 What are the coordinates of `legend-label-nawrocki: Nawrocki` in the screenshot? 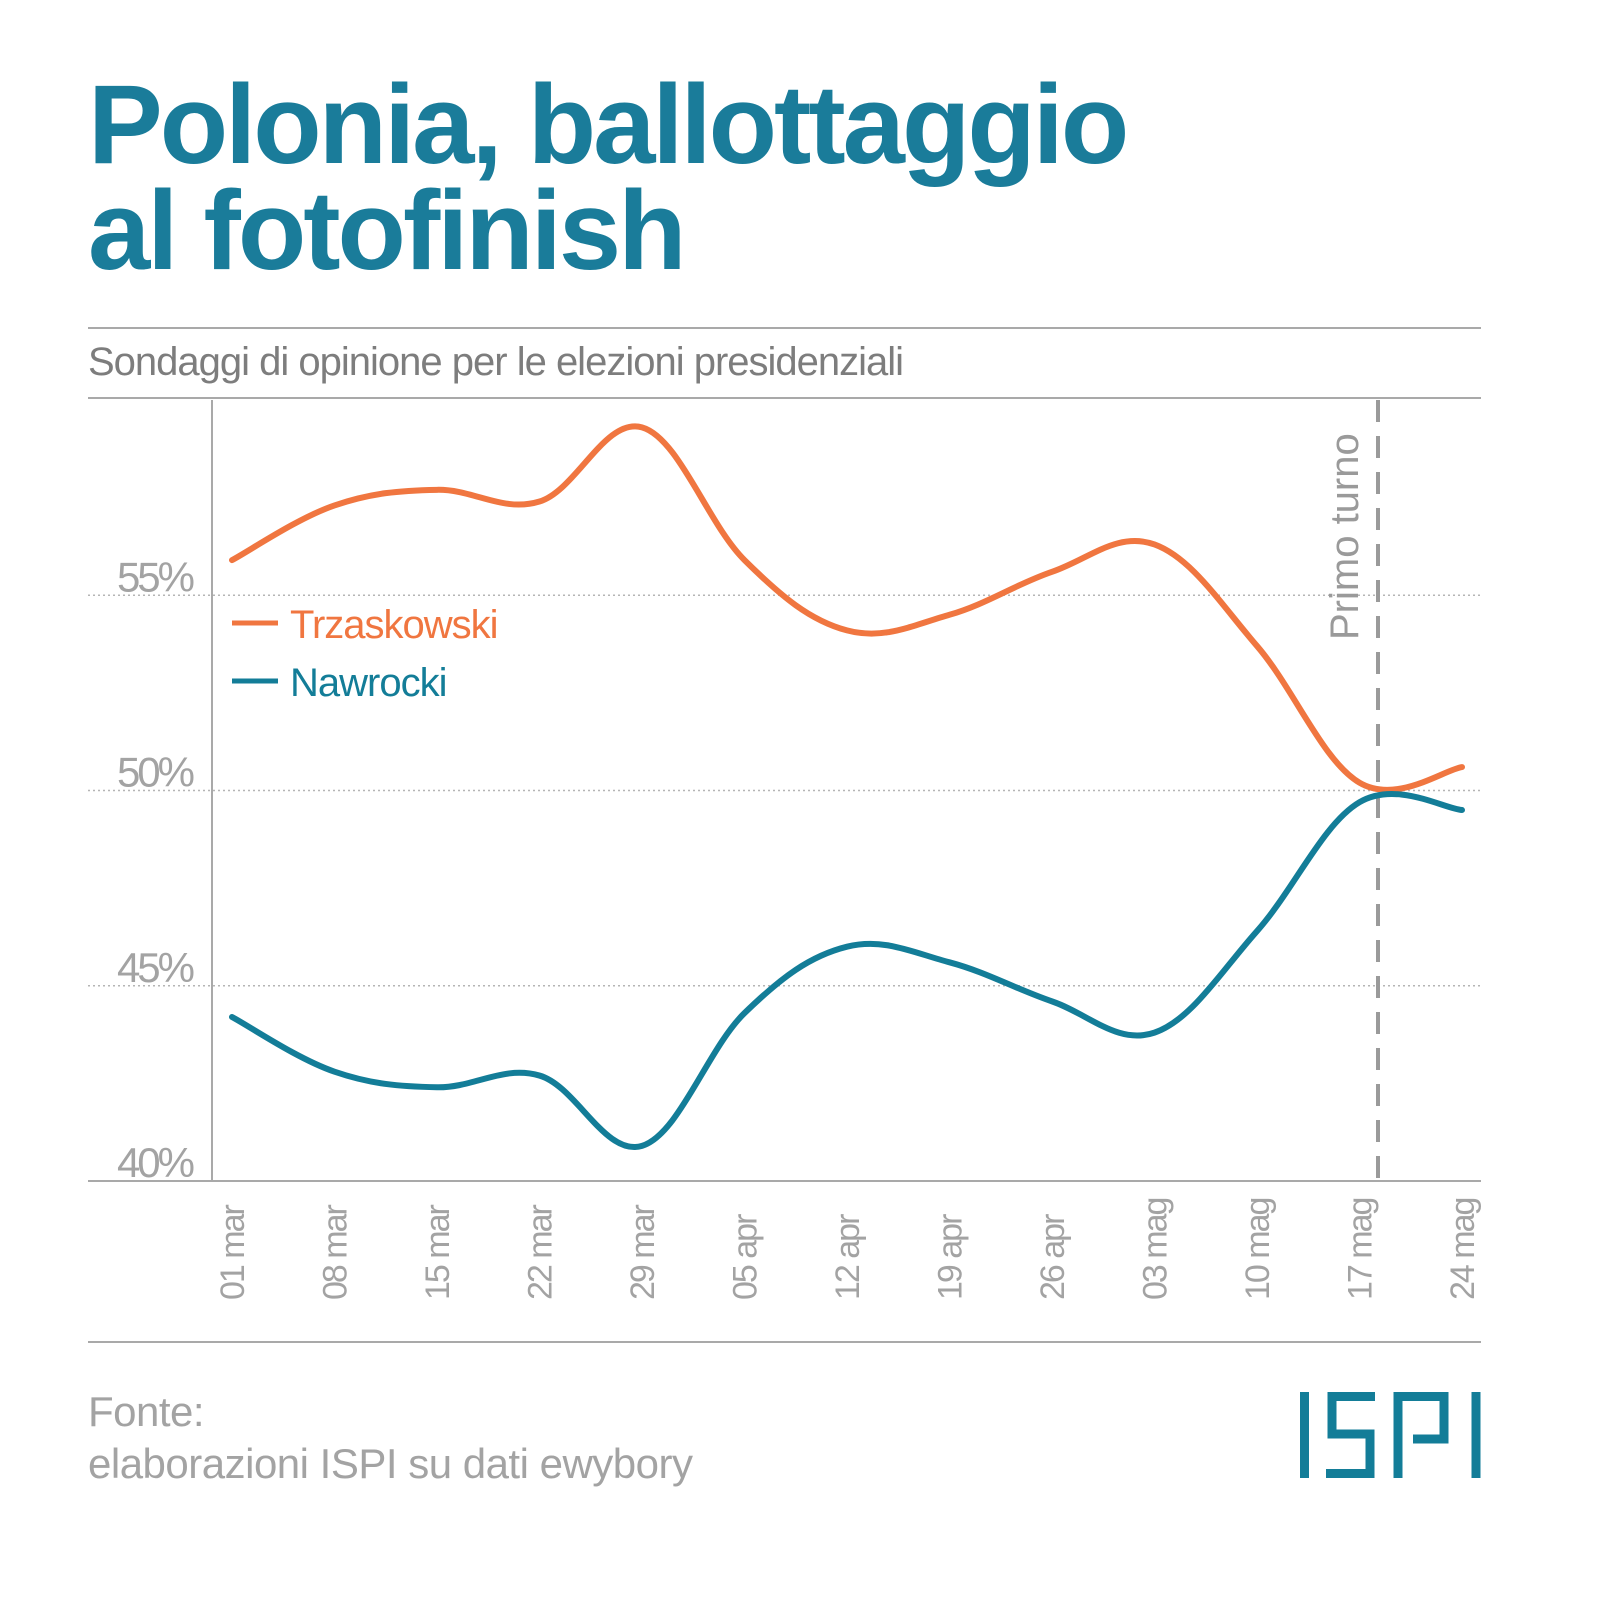 It's located at (368, 683).